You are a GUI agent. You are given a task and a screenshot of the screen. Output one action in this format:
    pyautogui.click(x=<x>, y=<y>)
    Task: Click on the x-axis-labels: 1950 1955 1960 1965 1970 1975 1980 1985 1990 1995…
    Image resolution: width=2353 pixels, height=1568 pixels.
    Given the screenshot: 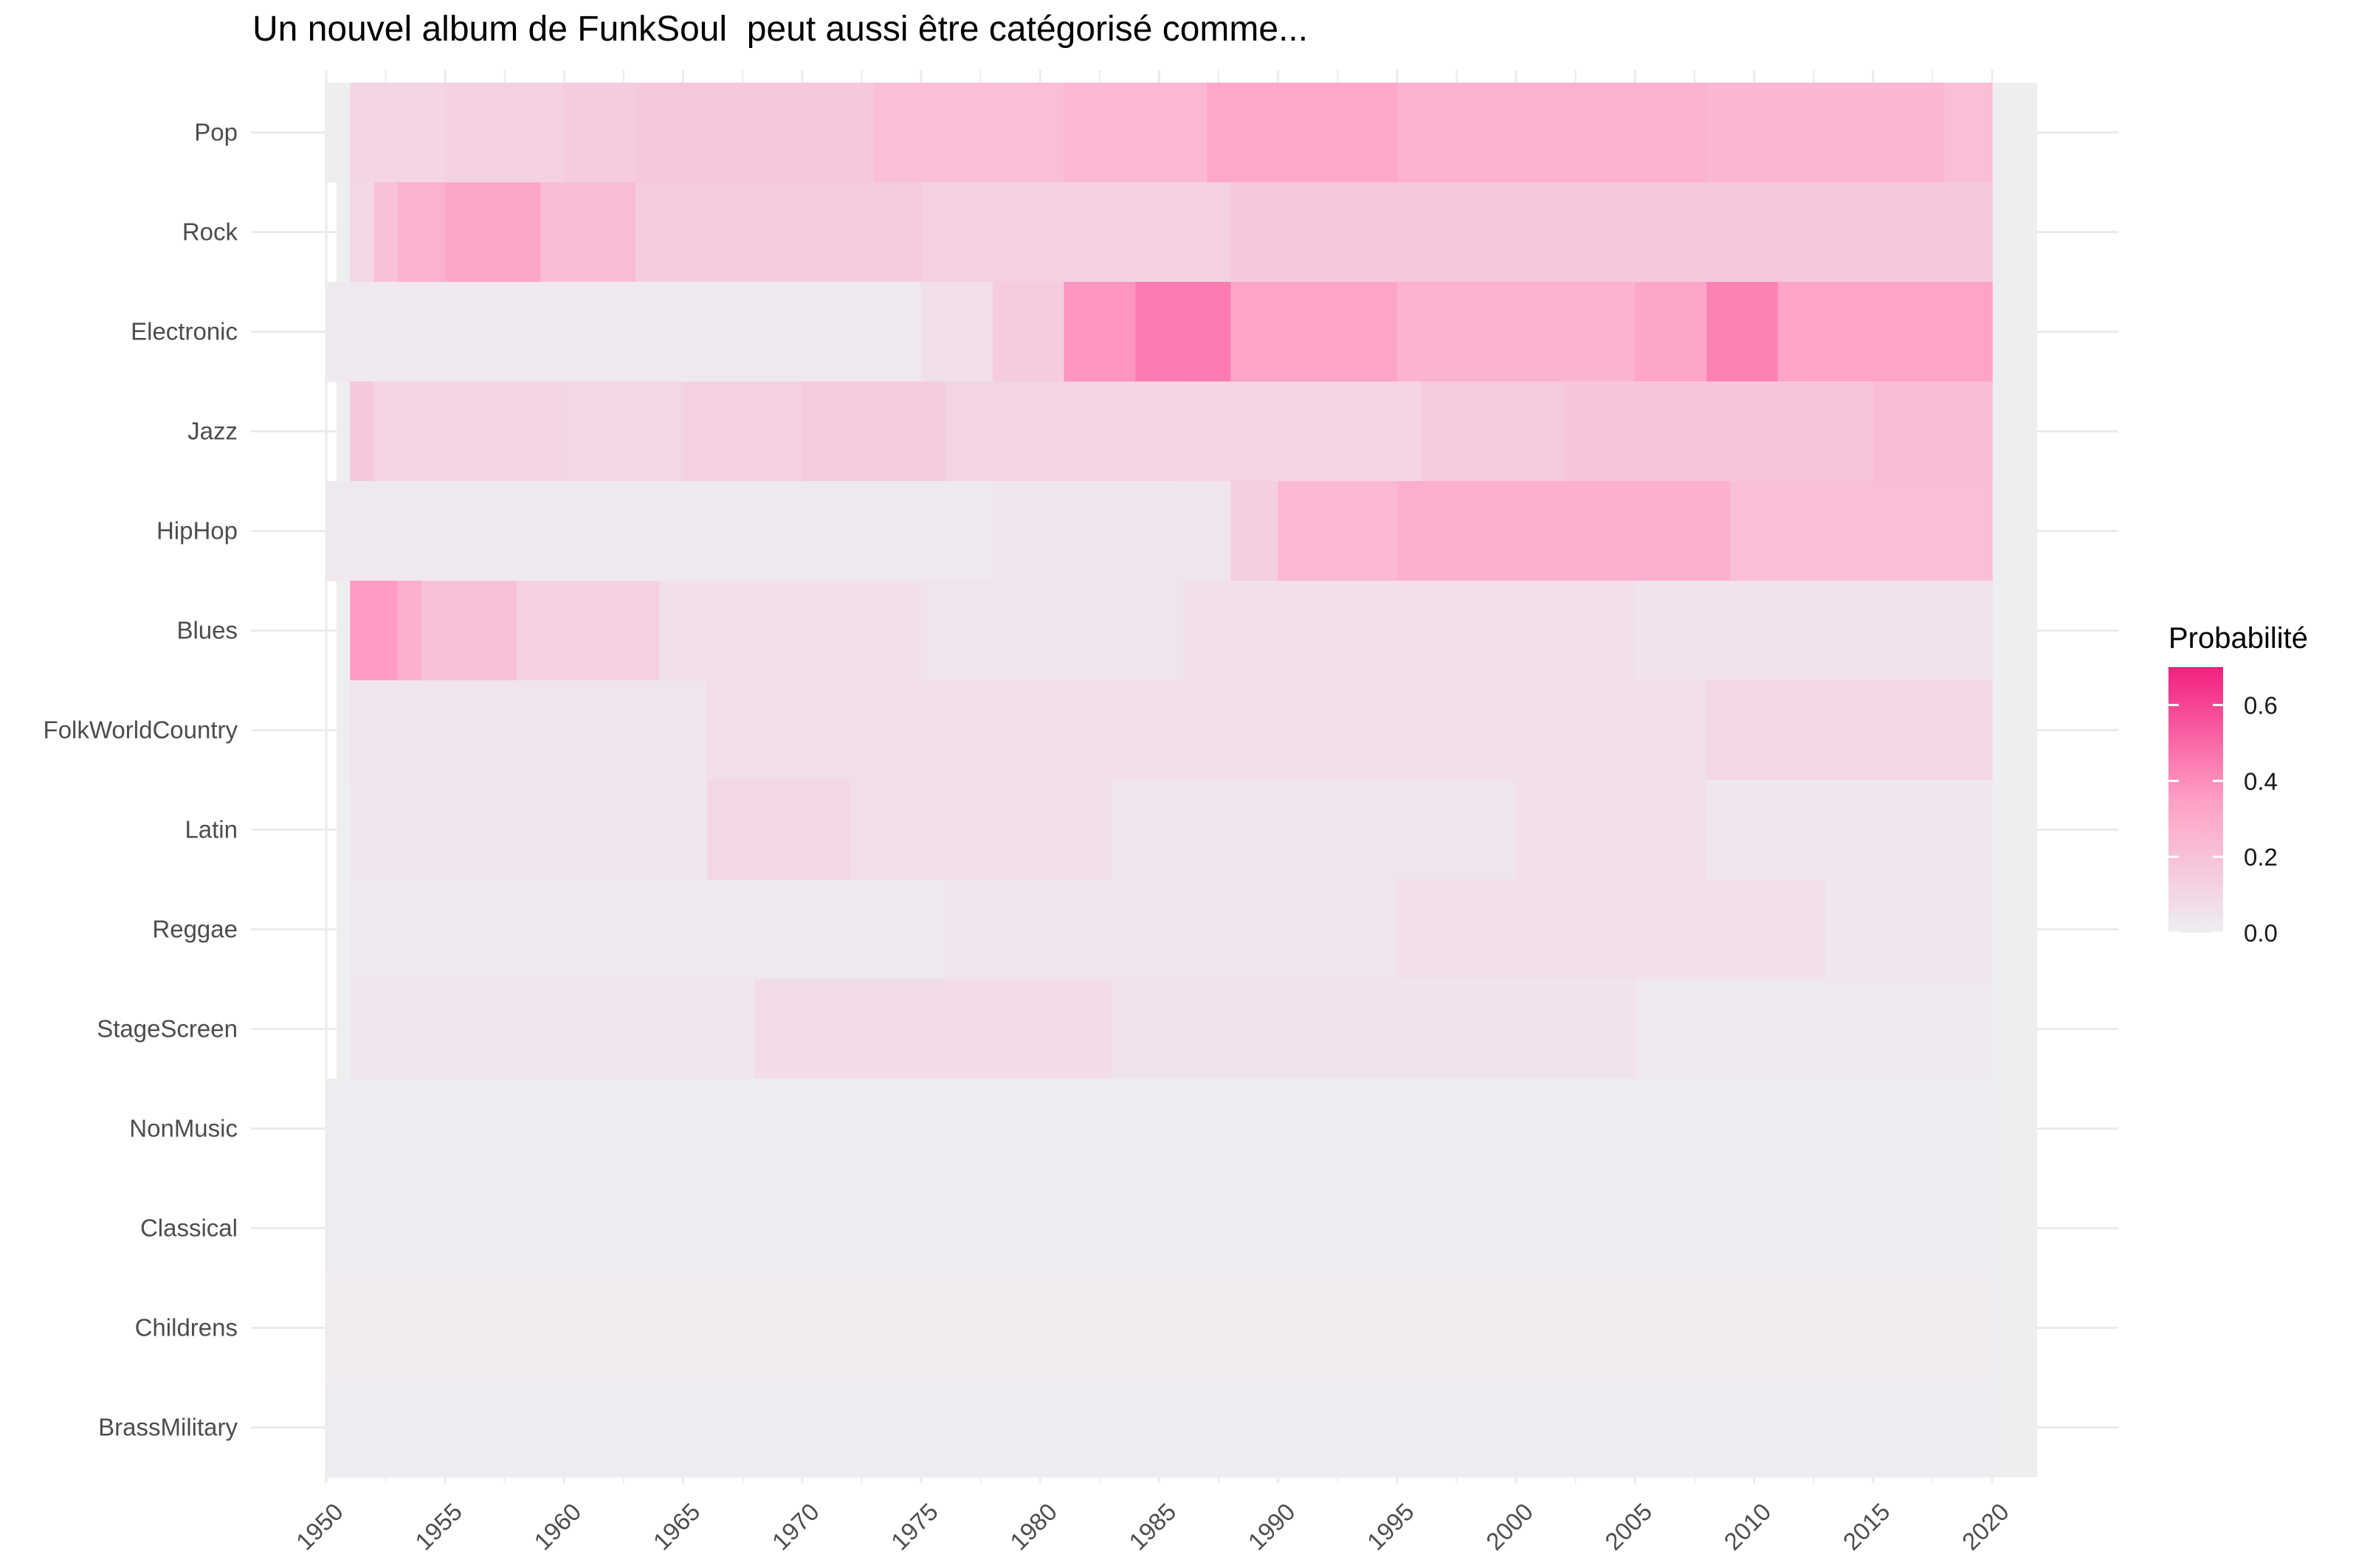 What is the action you would take?
    pyautogui.click(x=1152, y=1526)
    